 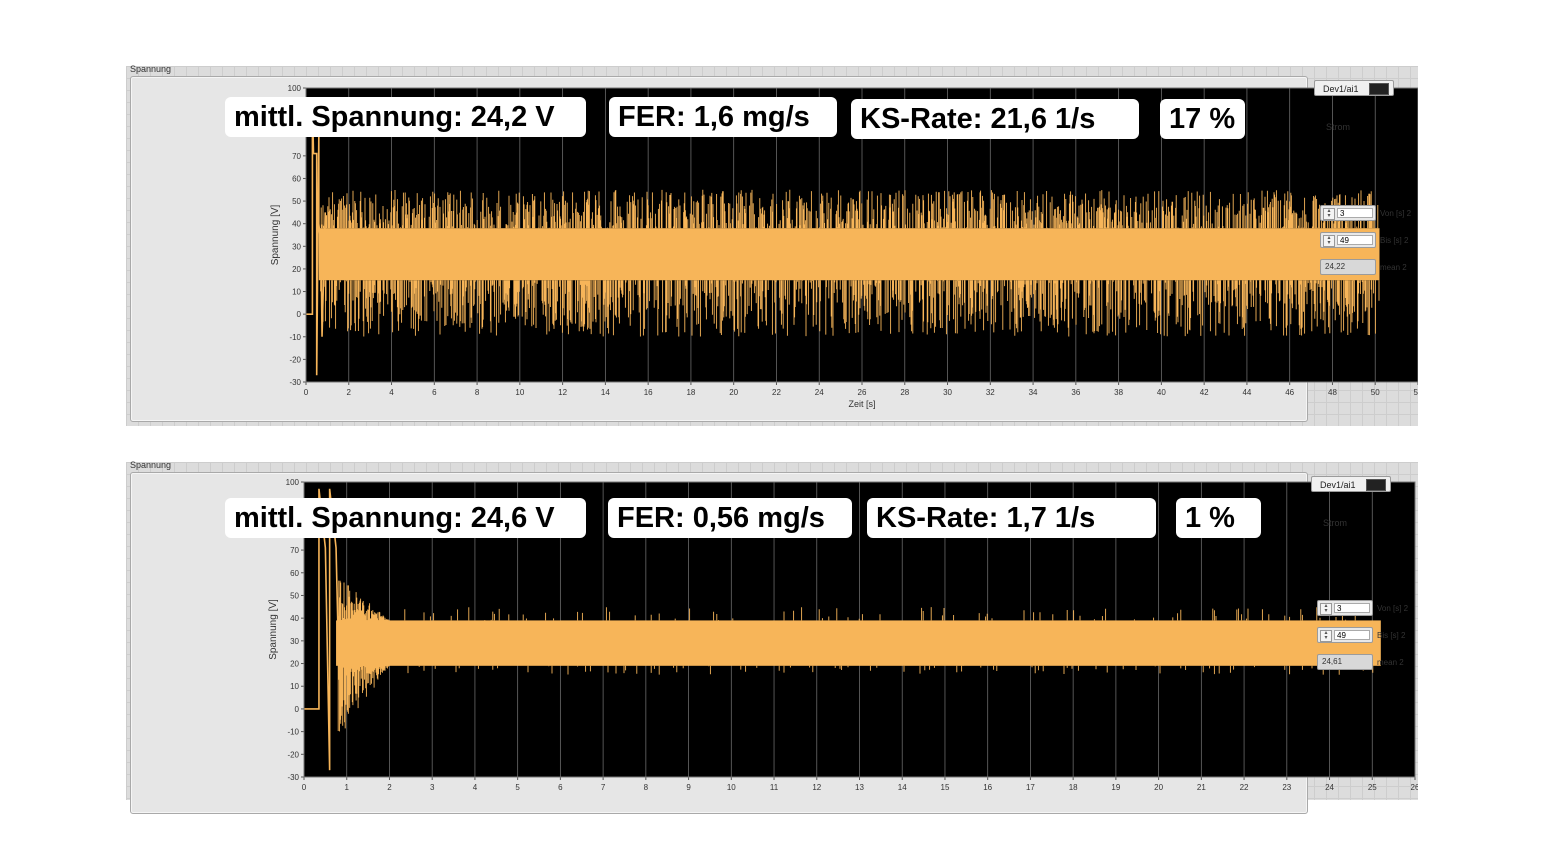 What do you see at coordinates (562, 392) in the screenshot?
I see `x-tick-label: 12` at bounding box center [562, 392].